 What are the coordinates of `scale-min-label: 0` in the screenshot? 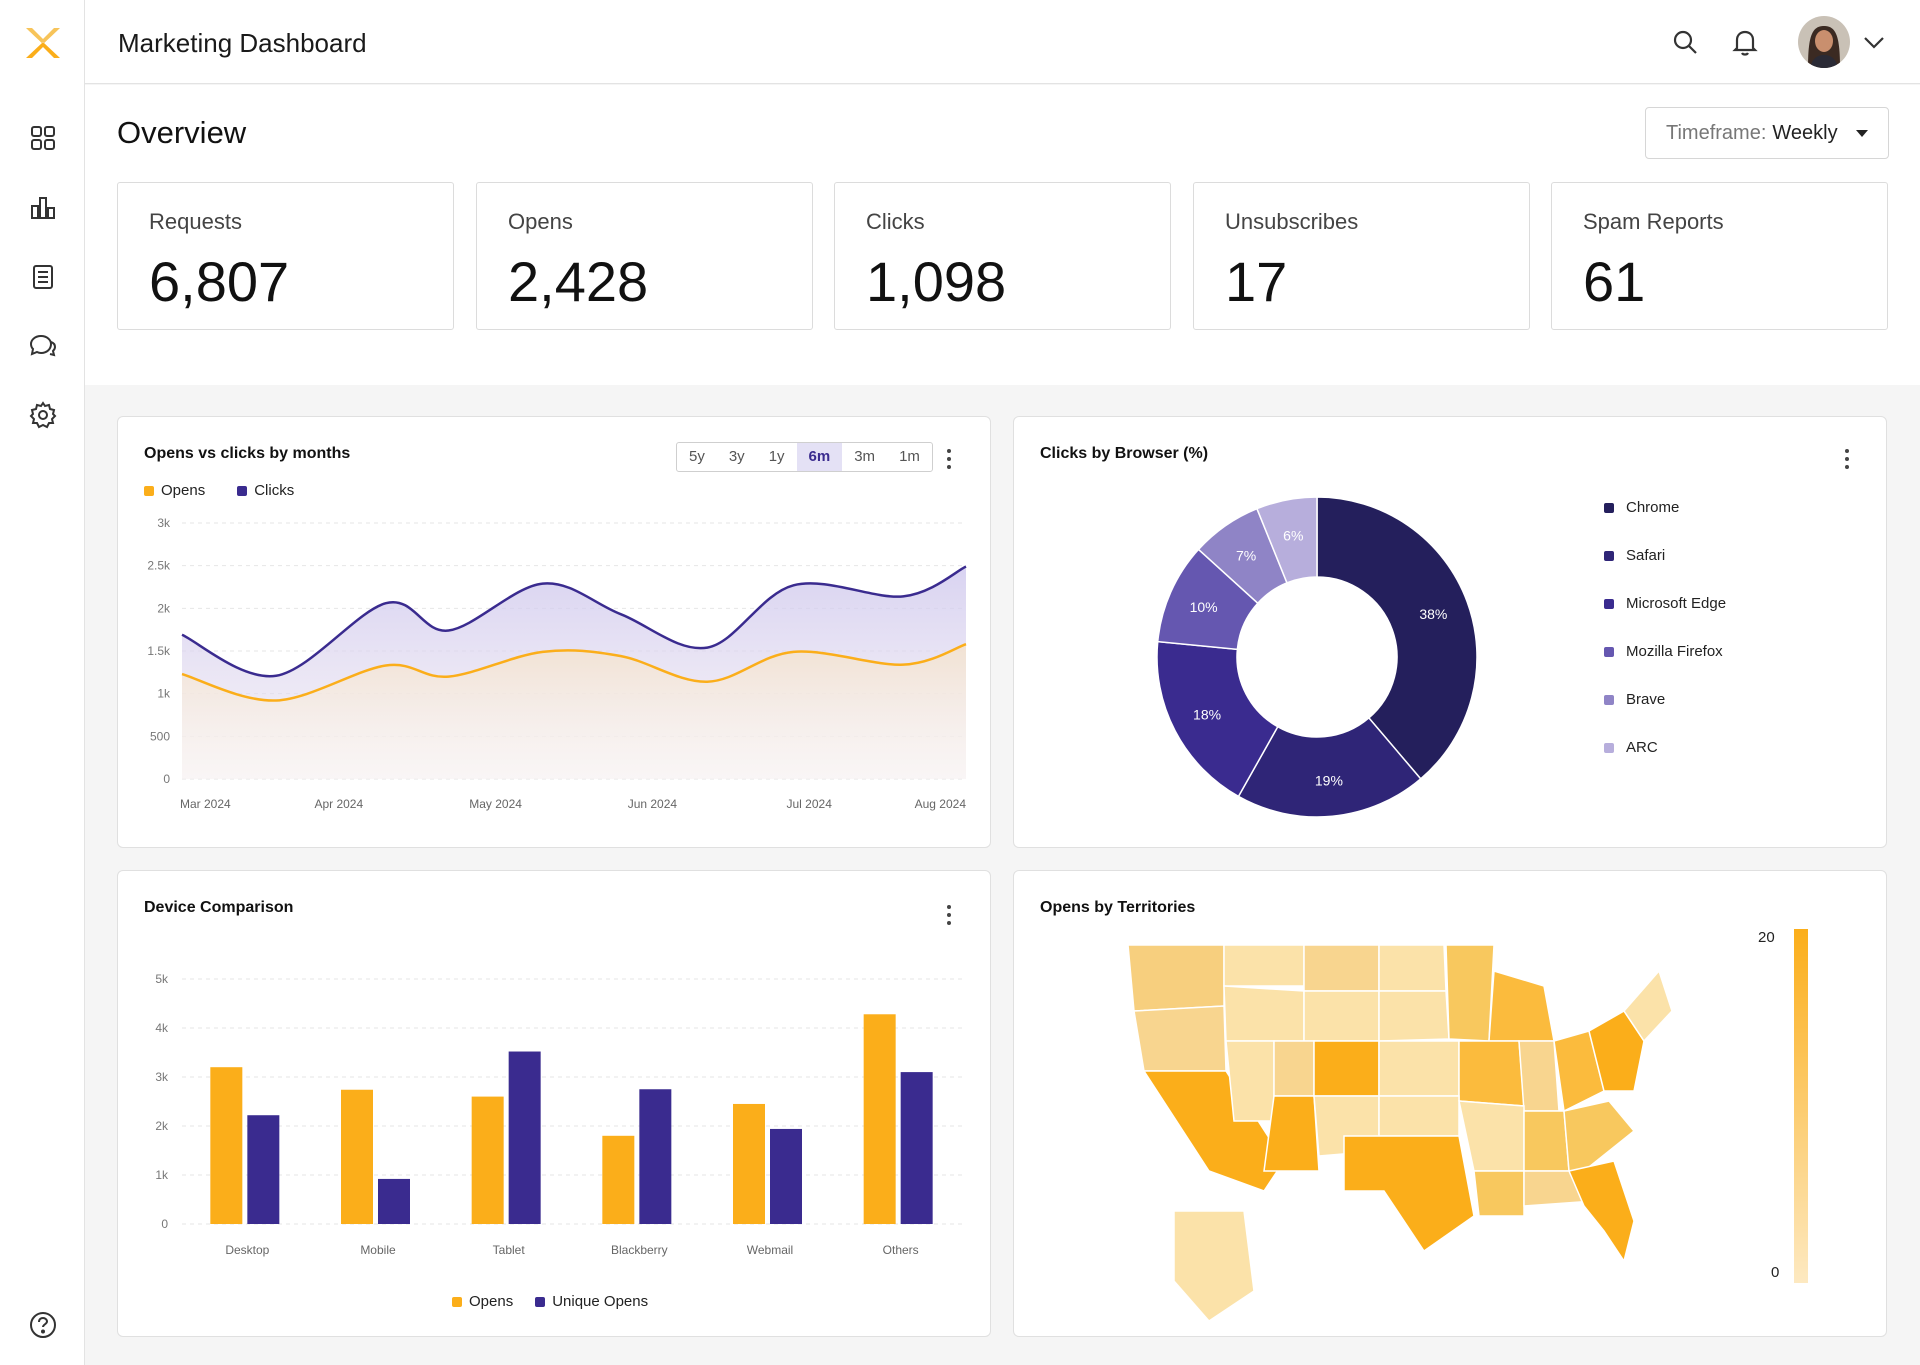 It's located at (1775, 1272).